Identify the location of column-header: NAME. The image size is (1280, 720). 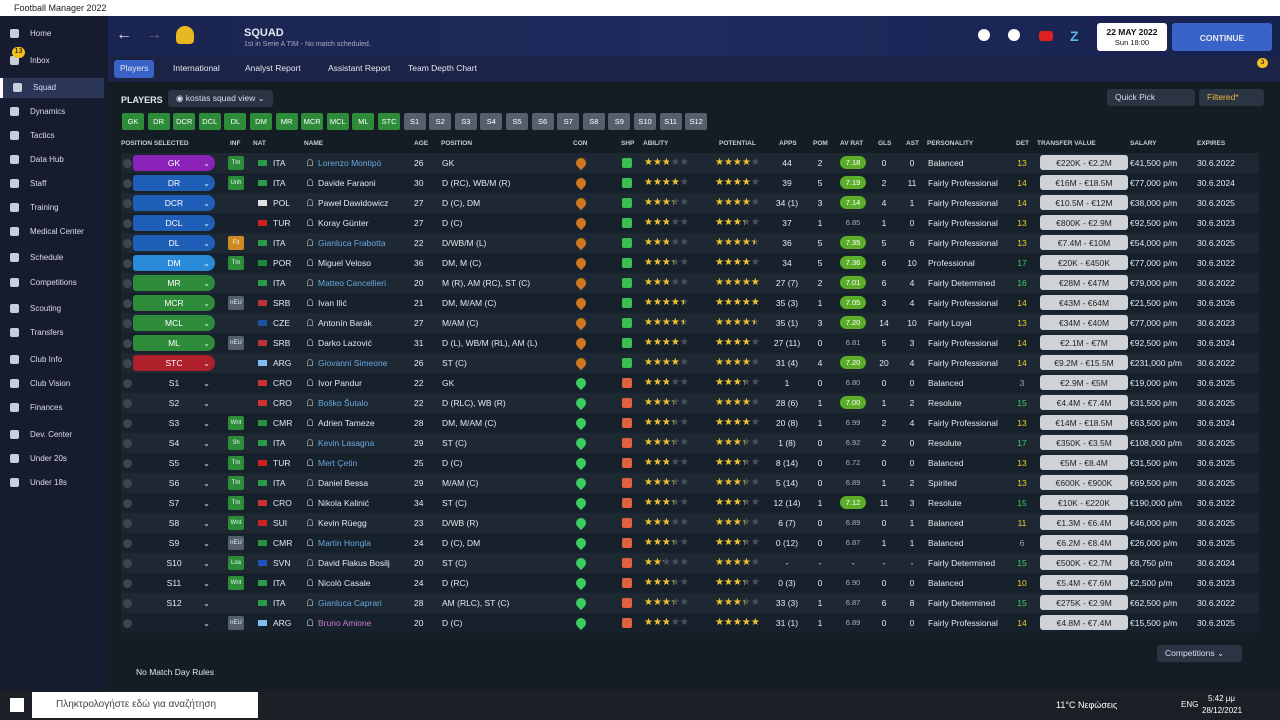
(314, 143).